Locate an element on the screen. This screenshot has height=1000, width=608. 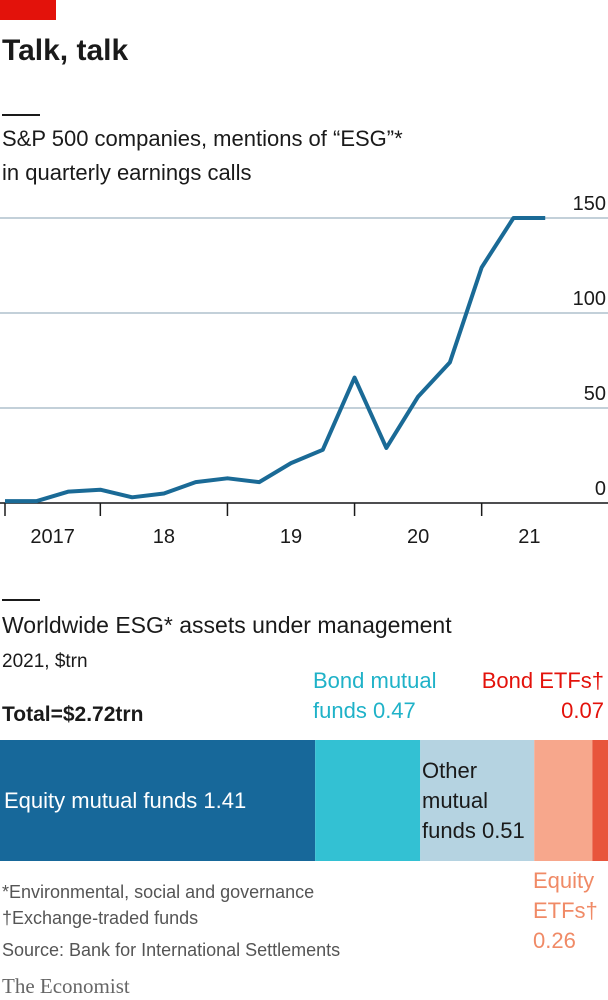
x-tick-label: 19 is located at coordinates (291, 537).